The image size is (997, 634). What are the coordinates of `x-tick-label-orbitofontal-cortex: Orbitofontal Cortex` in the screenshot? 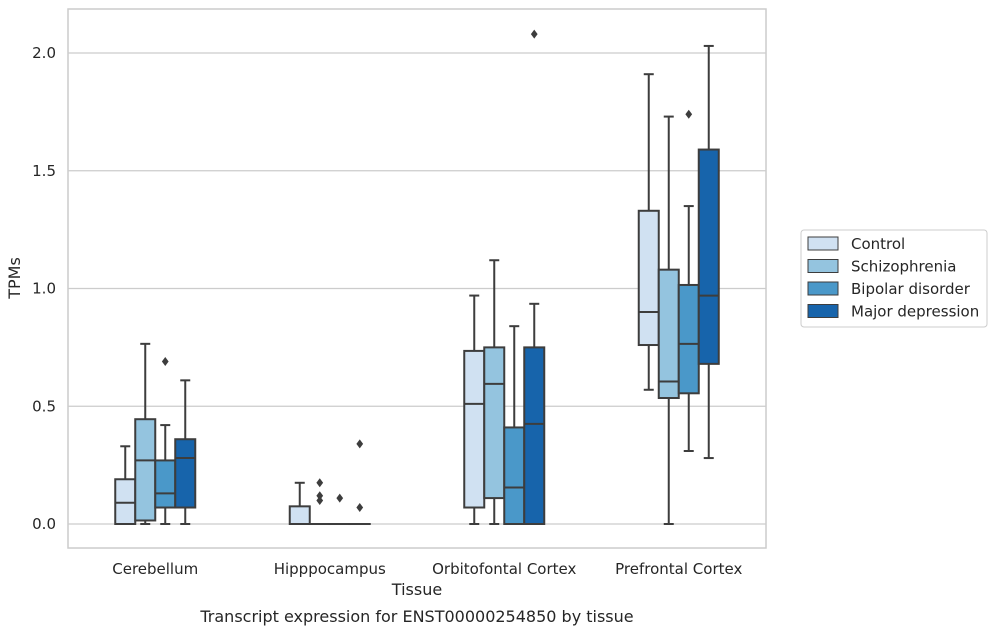 It's located at (504, 569).